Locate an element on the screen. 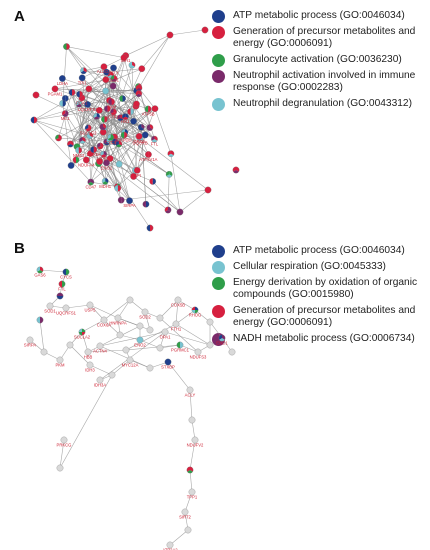 This screenshot has height=550, width=430. node-label: ME1 is located at coordinates (65, 118).